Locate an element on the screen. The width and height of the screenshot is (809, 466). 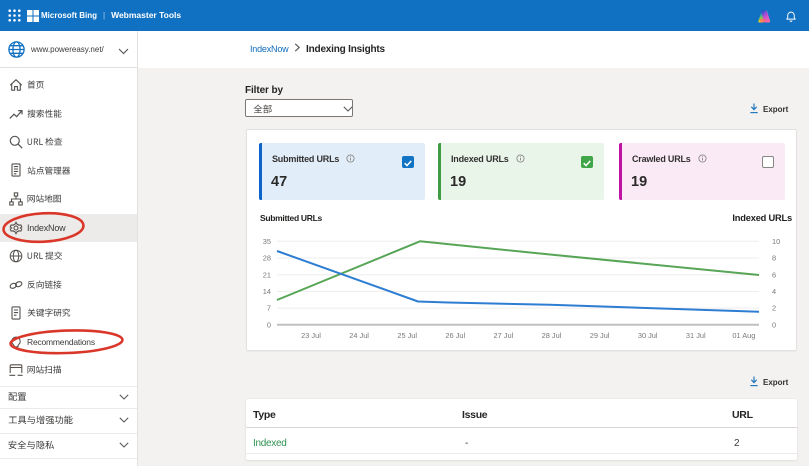
svg-text: 28 is located at coordinates (267, 258).